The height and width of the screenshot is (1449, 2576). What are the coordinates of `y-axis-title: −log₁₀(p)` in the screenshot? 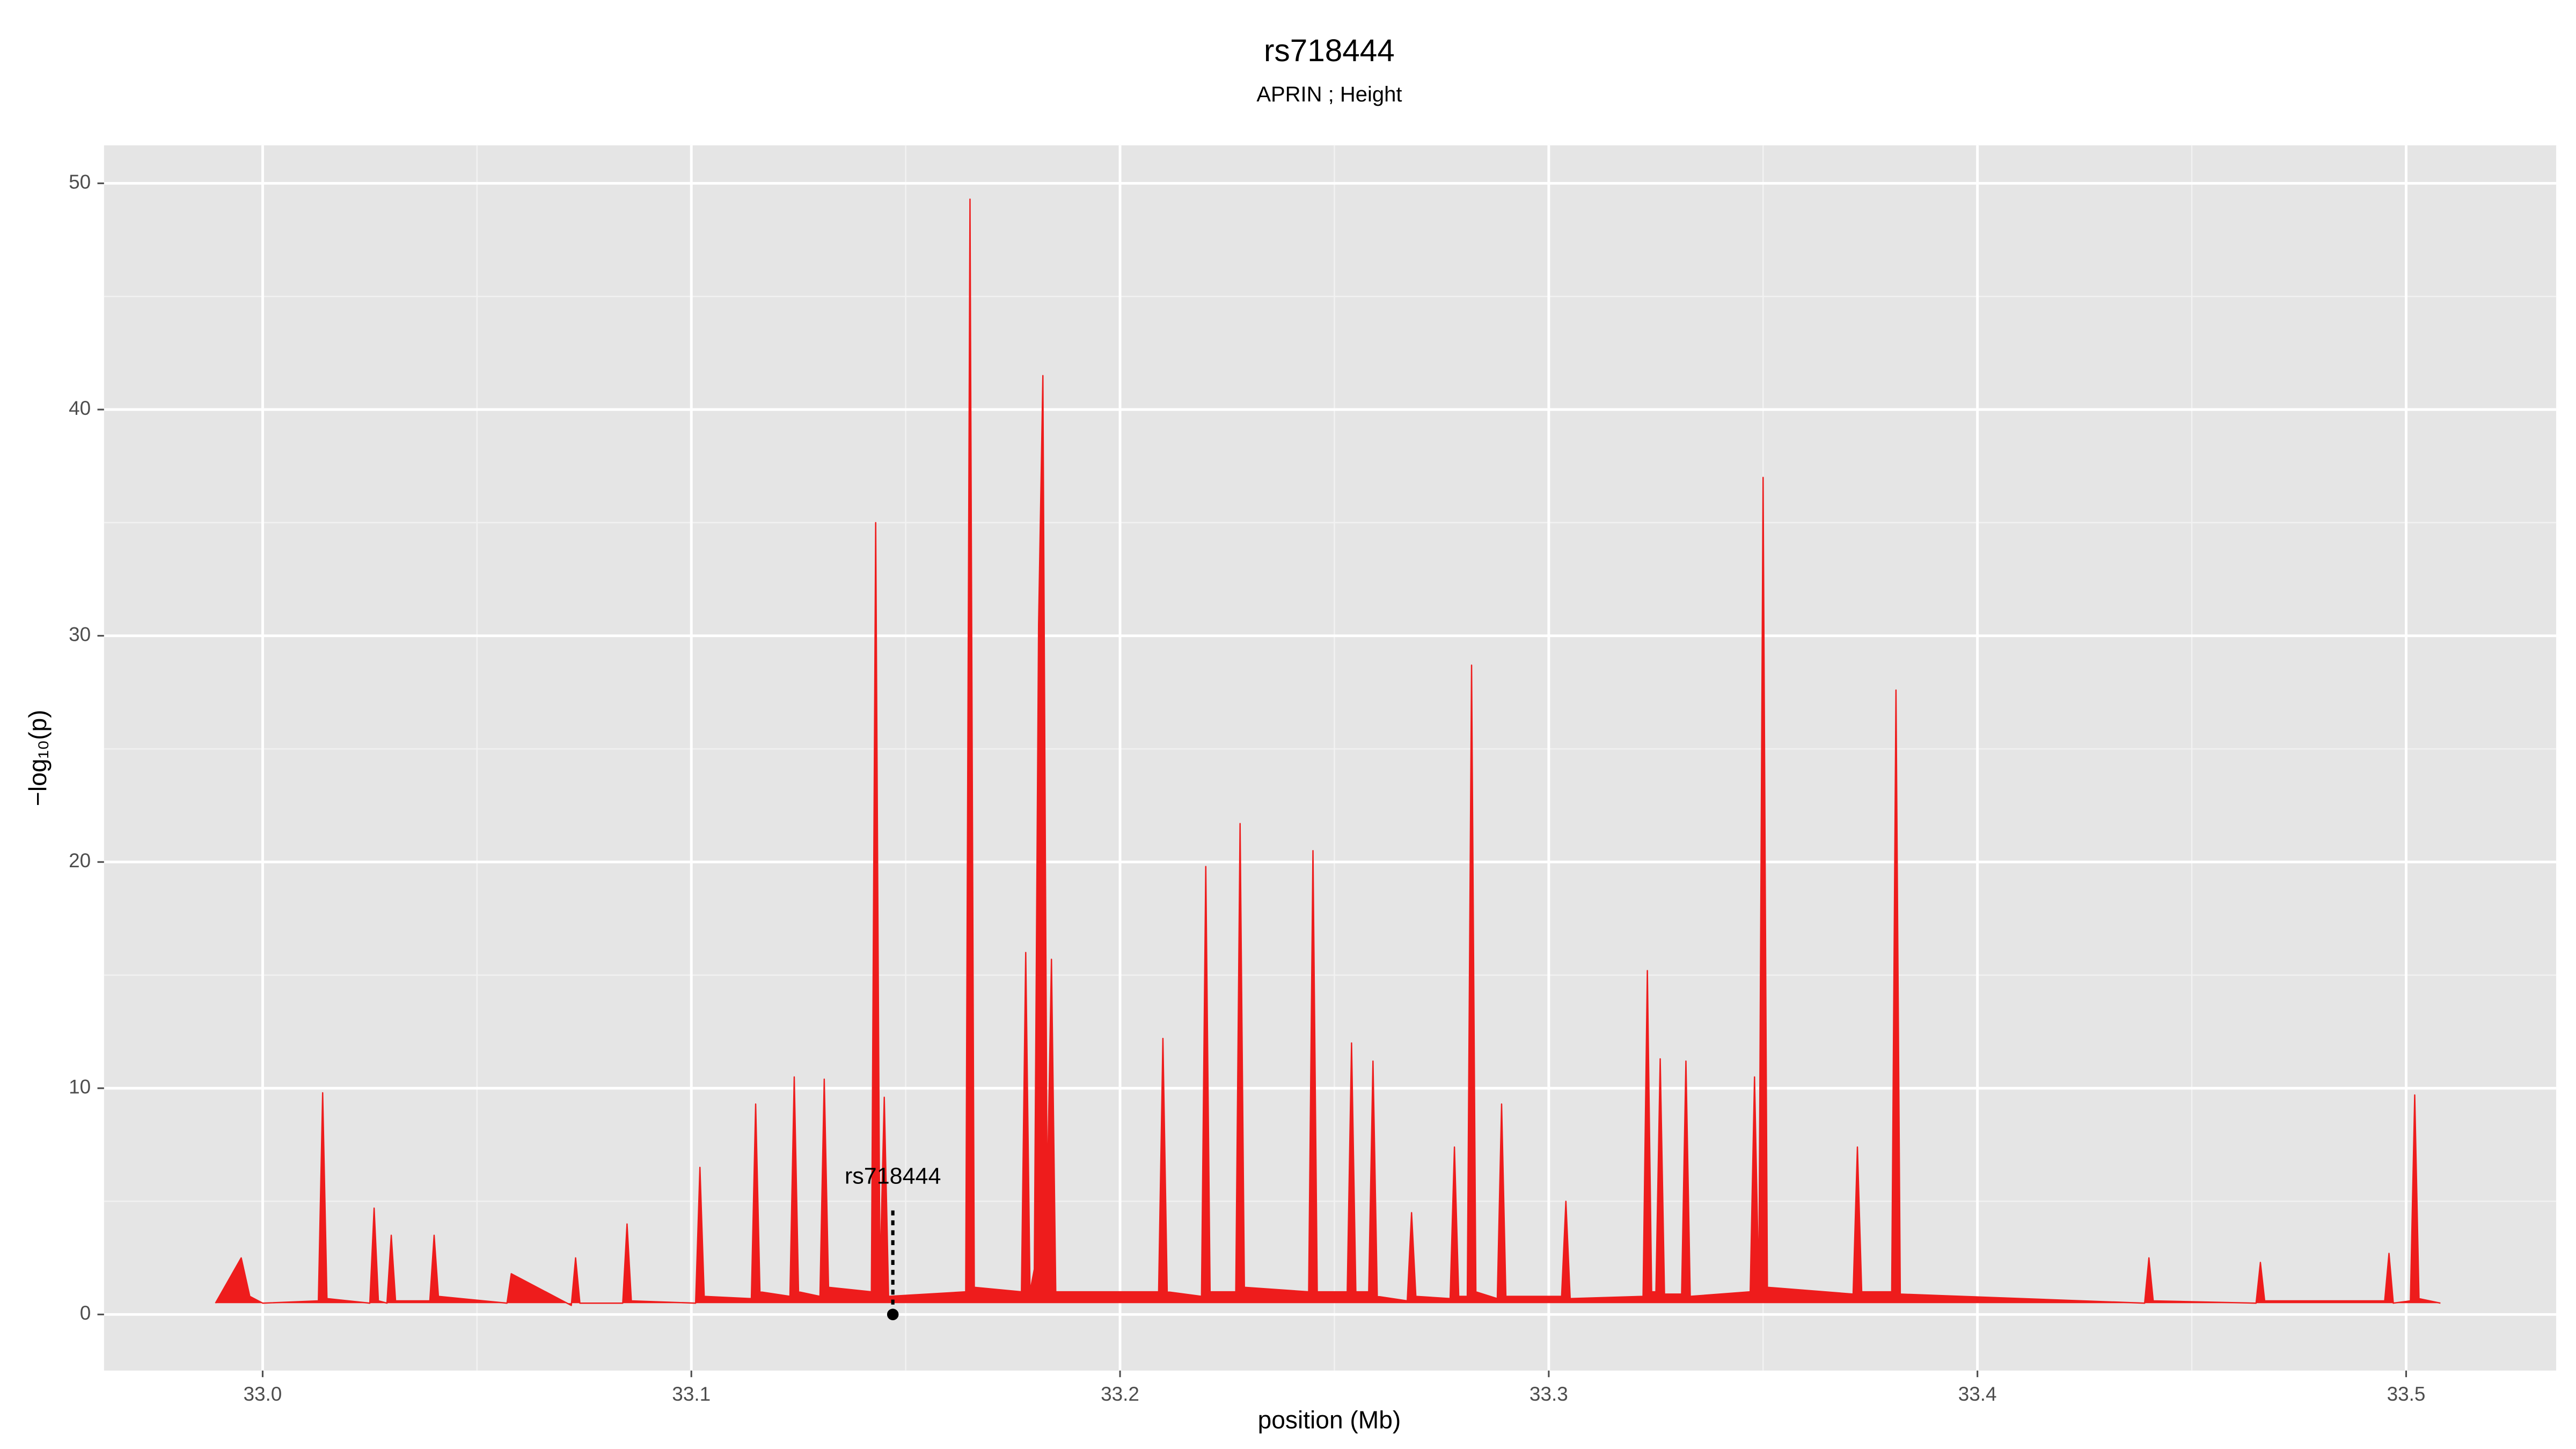 It's located at (38, 757).